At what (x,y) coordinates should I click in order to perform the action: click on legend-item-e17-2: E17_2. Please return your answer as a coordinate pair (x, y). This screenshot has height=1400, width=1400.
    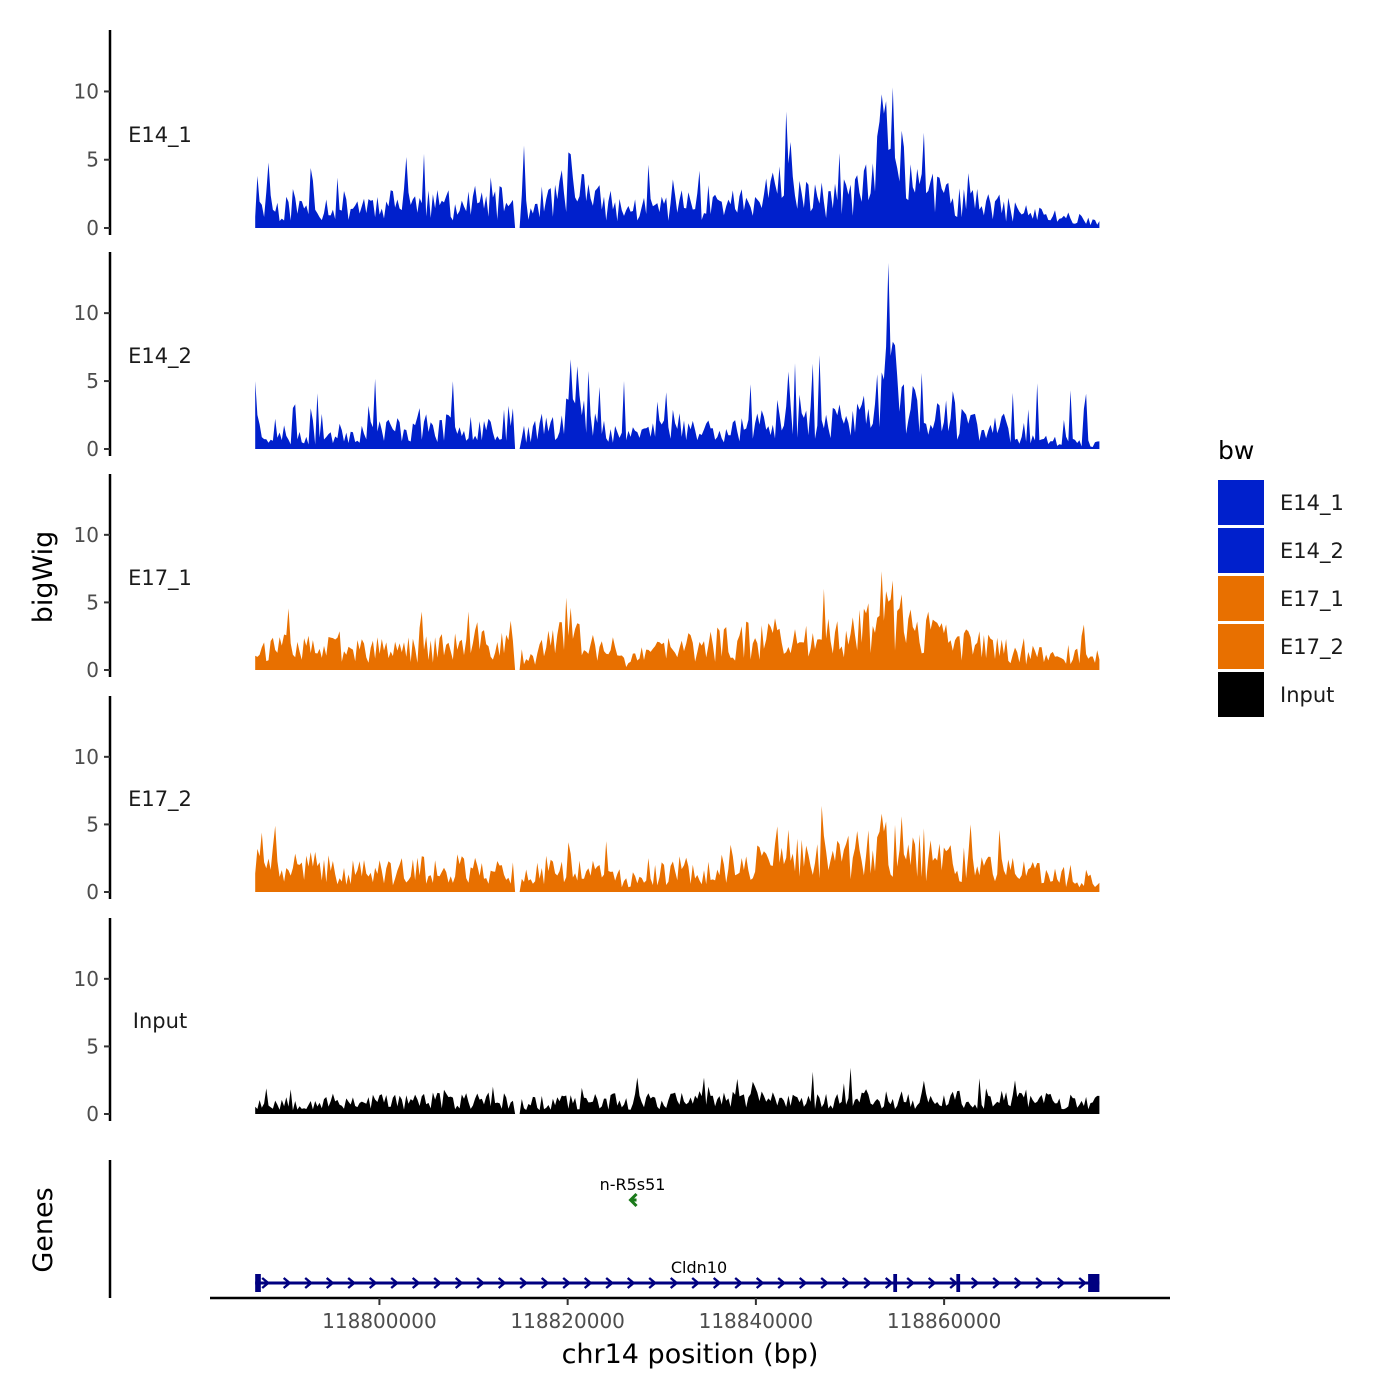
    Looking at the image, I should click on (1281, 646).